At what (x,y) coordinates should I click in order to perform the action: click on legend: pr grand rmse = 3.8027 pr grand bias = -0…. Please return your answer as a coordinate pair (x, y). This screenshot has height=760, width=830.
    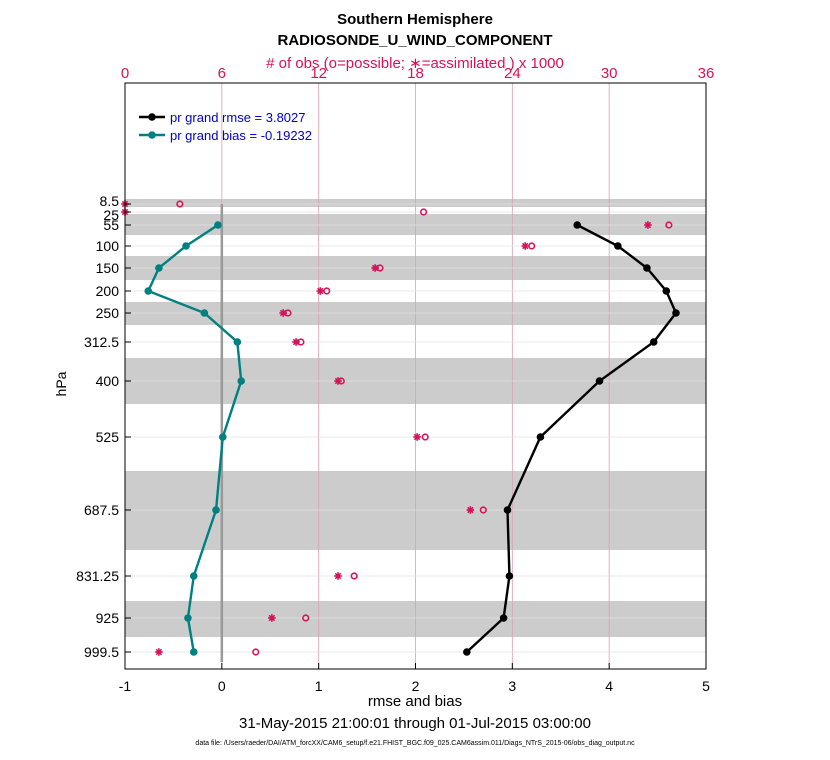
    Looking at the image, I should click on (225, 126).